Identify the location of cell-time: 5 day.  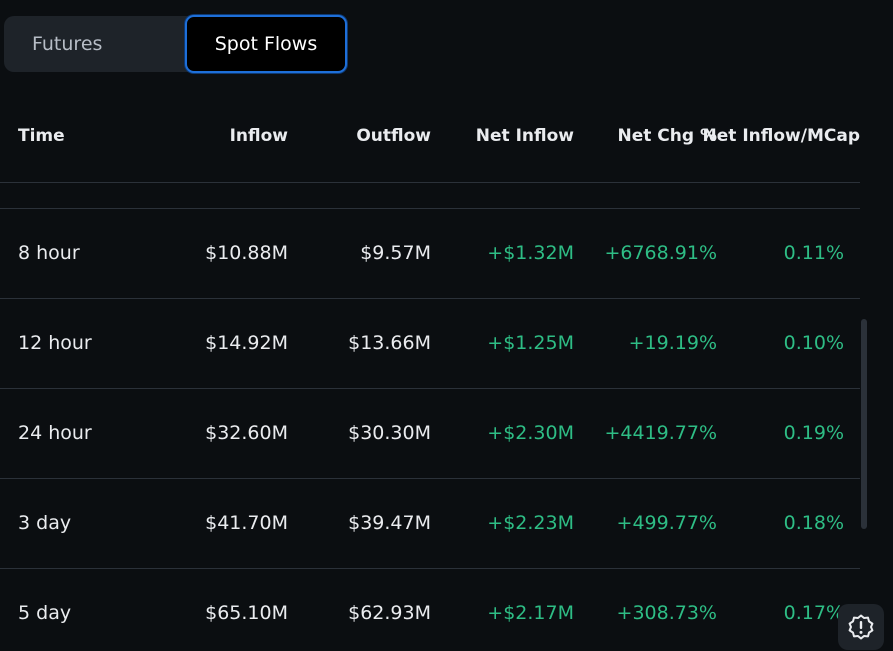
(45, 613).